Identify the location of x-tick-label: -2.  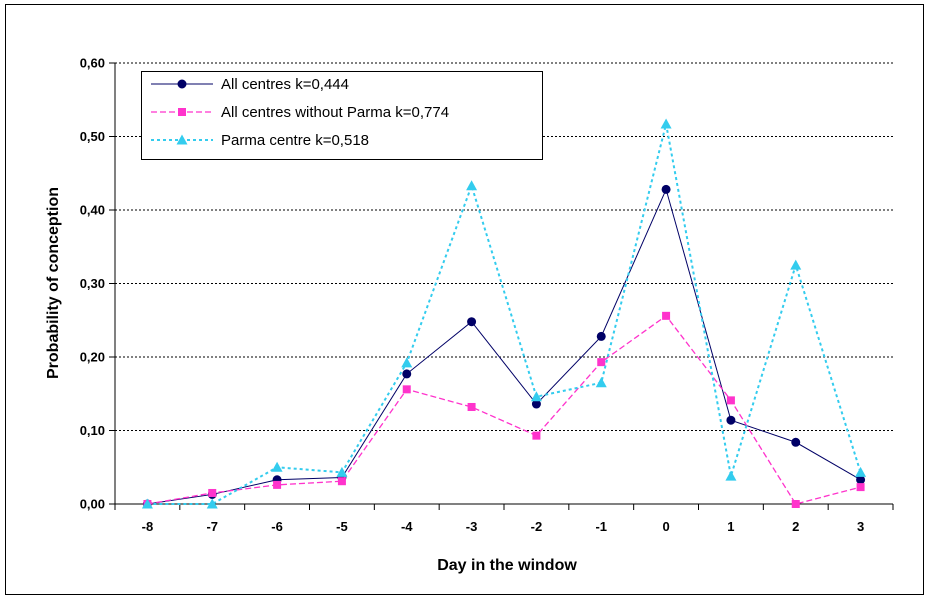
(537, 526).